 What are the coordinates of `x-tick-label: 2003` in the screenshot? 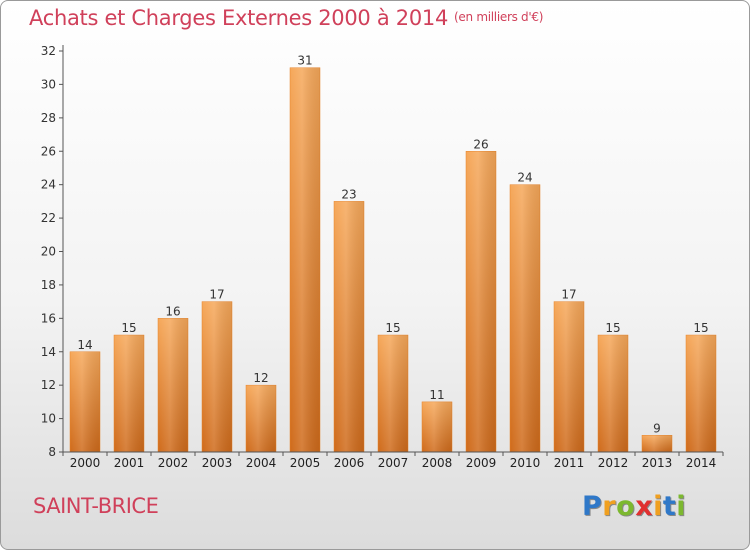 It's located at (217, 463).